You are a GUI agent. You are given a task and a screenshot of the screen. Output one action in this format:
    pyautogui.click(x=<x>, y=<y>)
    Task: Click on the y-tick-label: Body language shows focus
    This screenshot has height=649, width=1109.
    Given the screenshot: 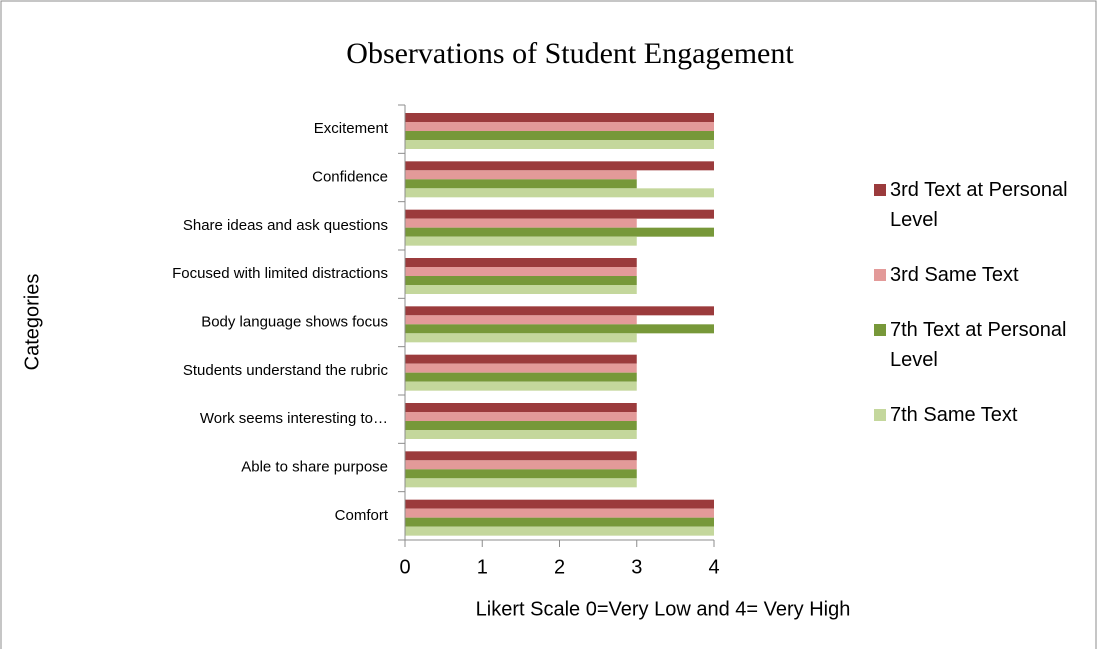 What is the action you would take?
    pyautogui.click(x=294, y=321)
    